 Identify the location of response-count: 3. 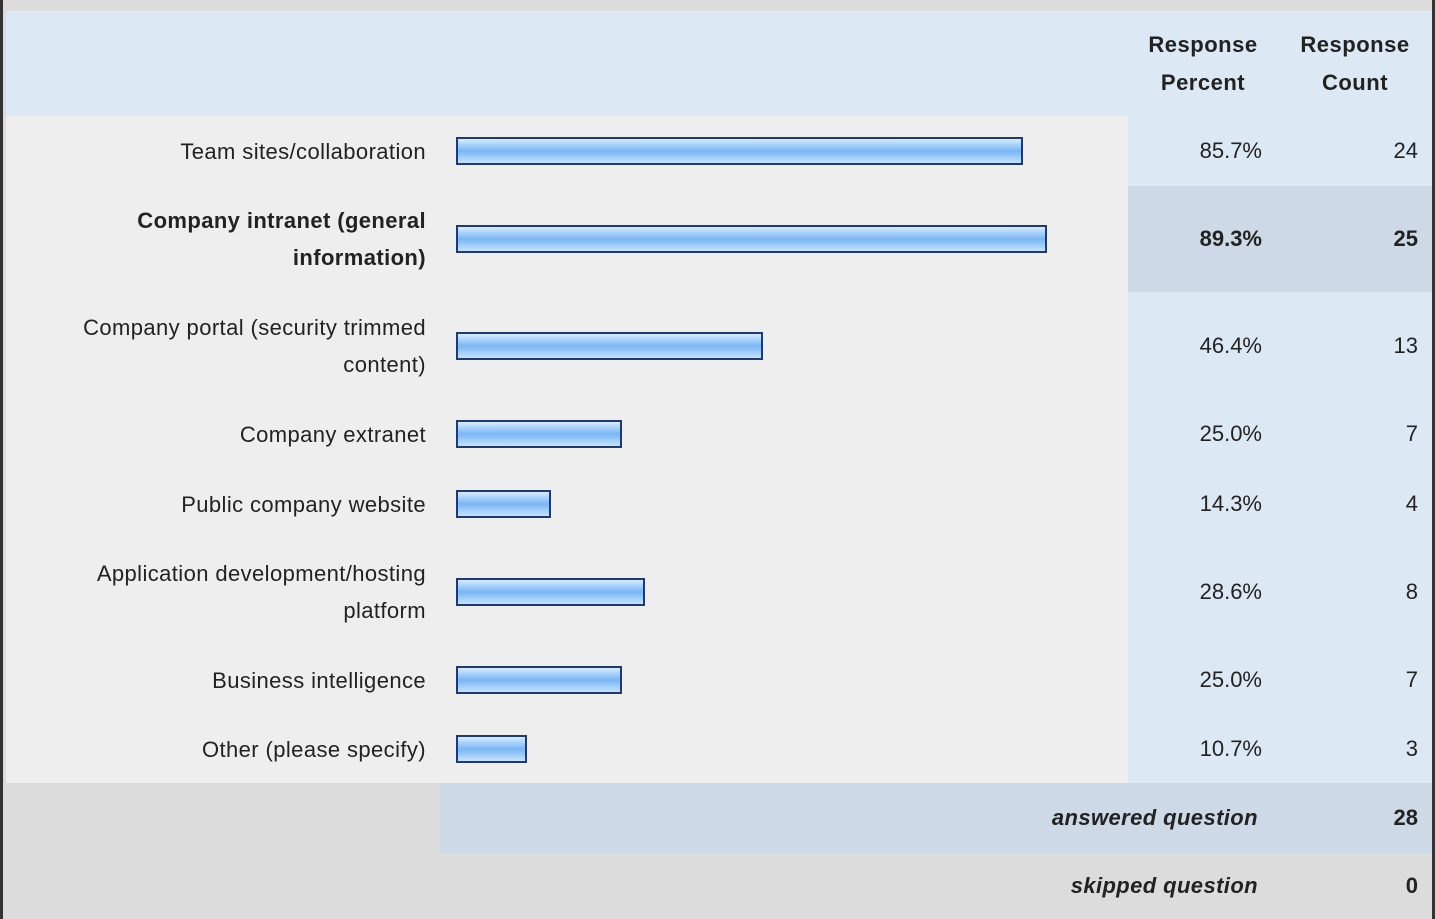
(1411, 748).